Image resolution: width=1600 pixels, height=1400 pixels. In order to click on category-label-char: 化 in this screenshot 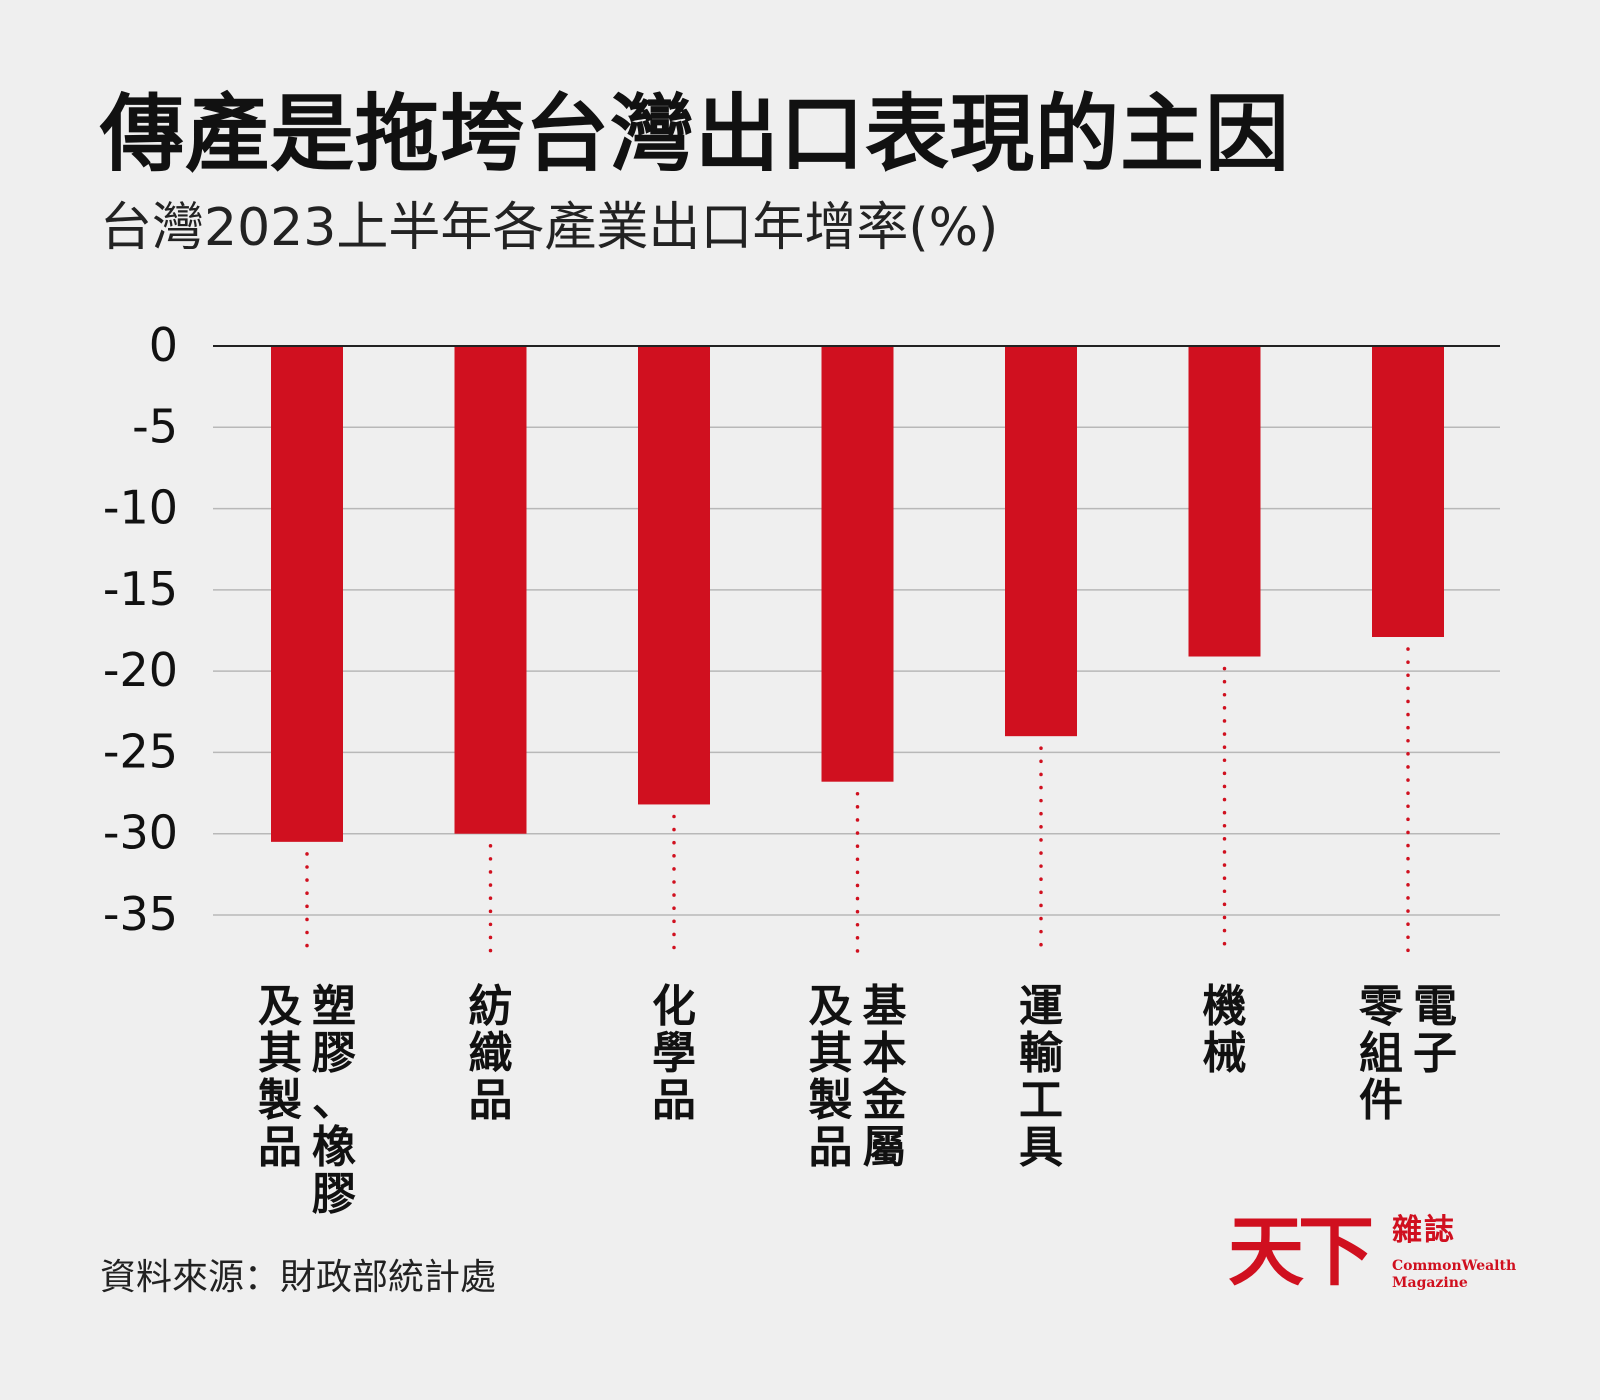, I will do `click(674, 1006)`.